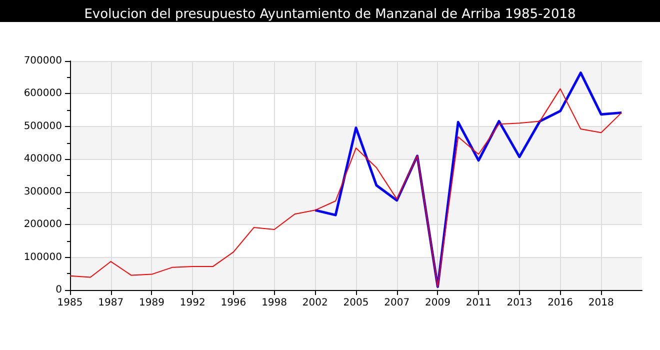  What do you see at coordinates (315, 303) in the screenshot?
I see `x-tick-label: 2002` at bounding box center [315, 303].